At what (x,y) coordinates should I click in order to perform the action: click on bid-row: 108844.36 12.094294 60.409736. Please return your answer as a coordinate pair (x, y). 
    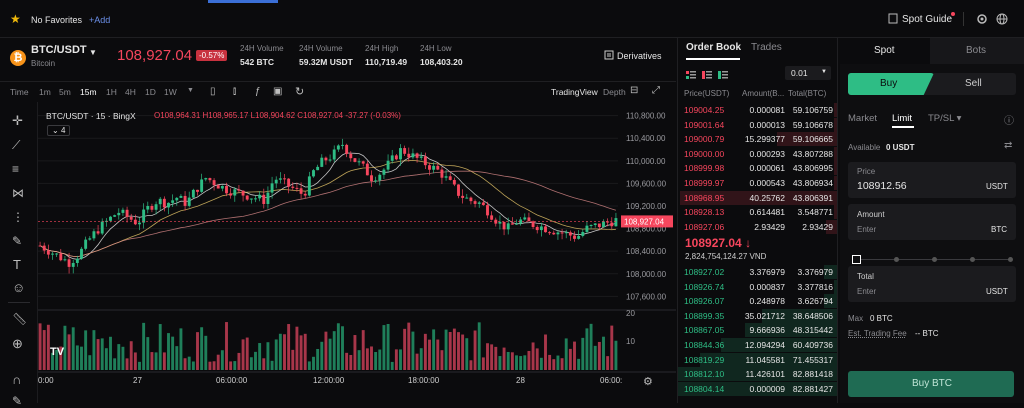
    Looking at the image, I should click on (757, 345).